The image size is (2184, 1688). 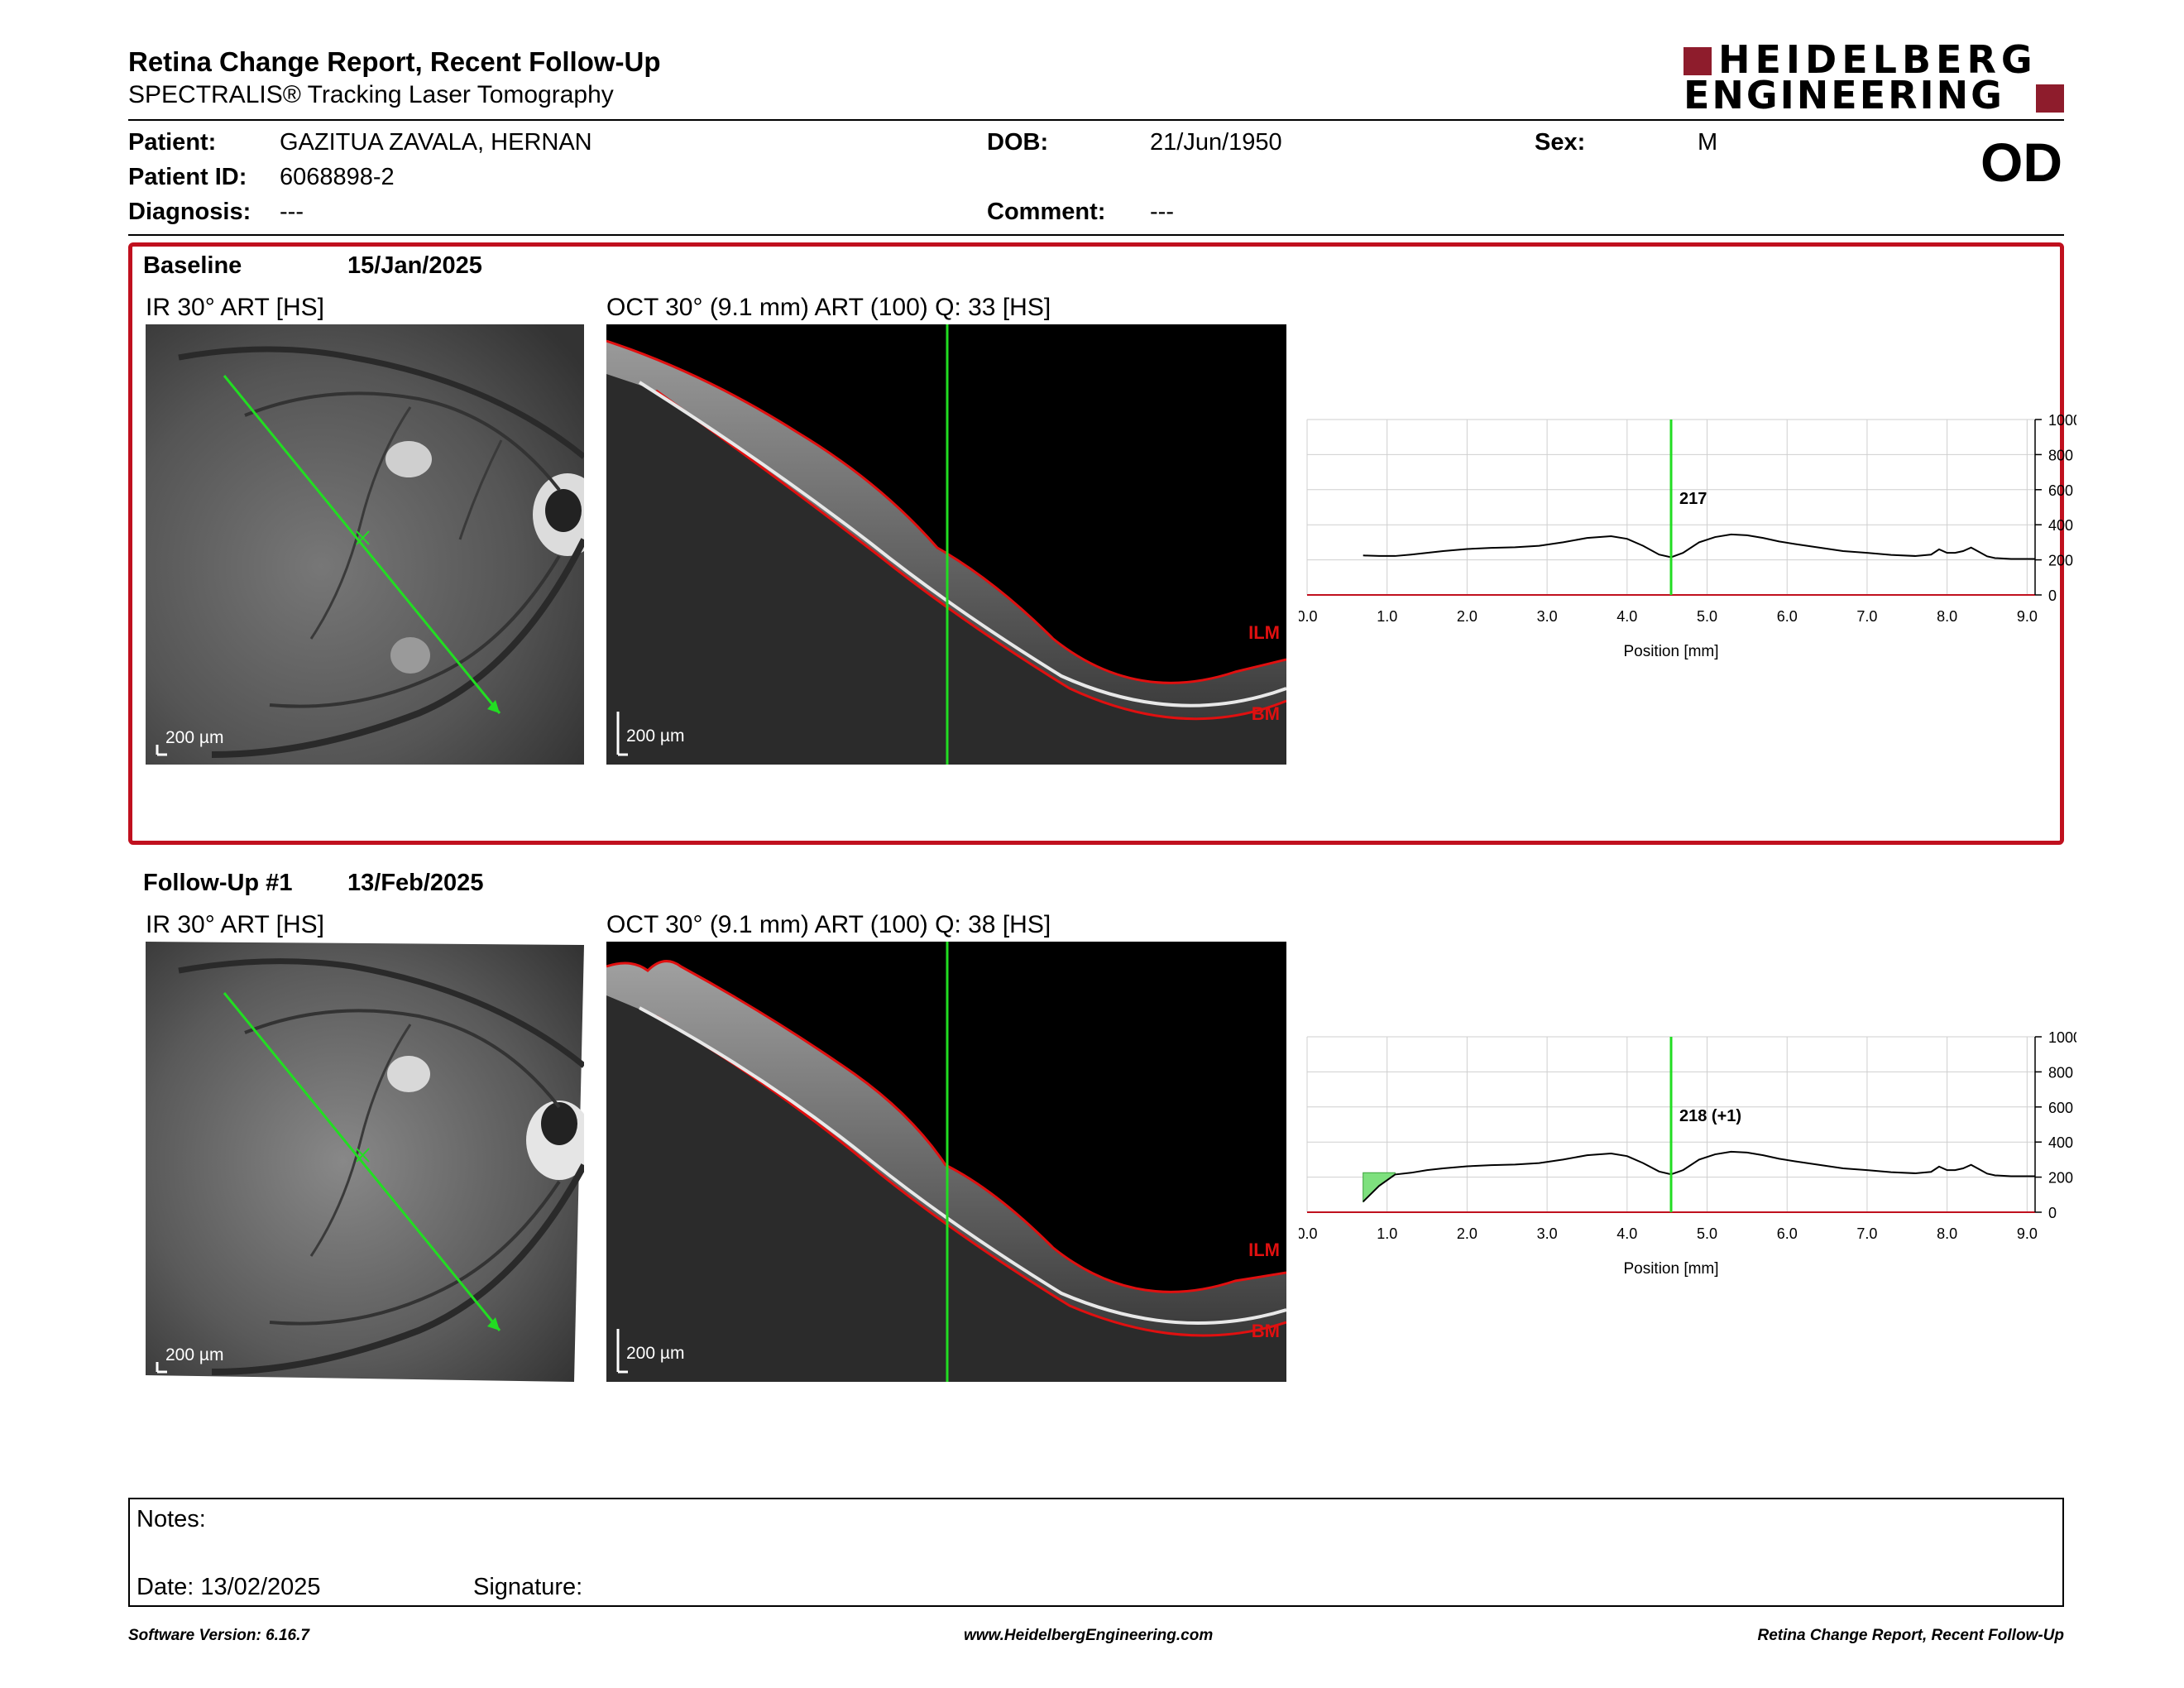 What do you see at coordinates (655, 736) in the screenshot?
I see `baseline-oct-scale: 200 µm` at bounding box center [655, 736].